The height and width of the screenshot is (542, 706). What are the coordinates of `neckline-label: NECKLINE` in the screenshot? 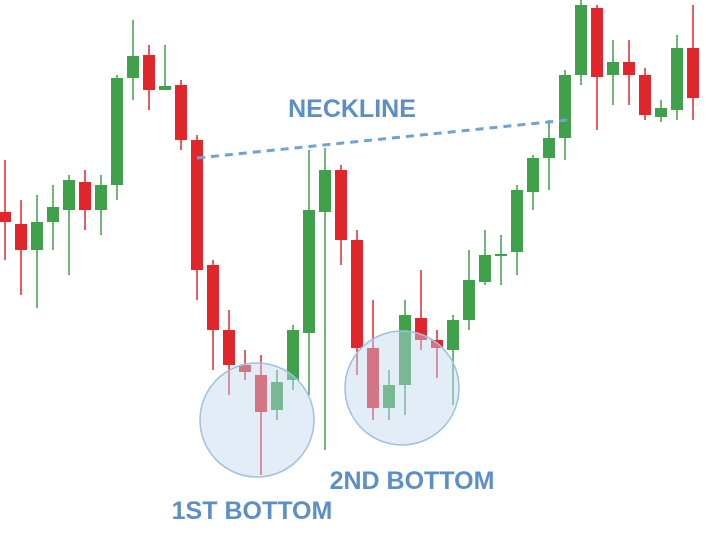 It's located at (352, 109).